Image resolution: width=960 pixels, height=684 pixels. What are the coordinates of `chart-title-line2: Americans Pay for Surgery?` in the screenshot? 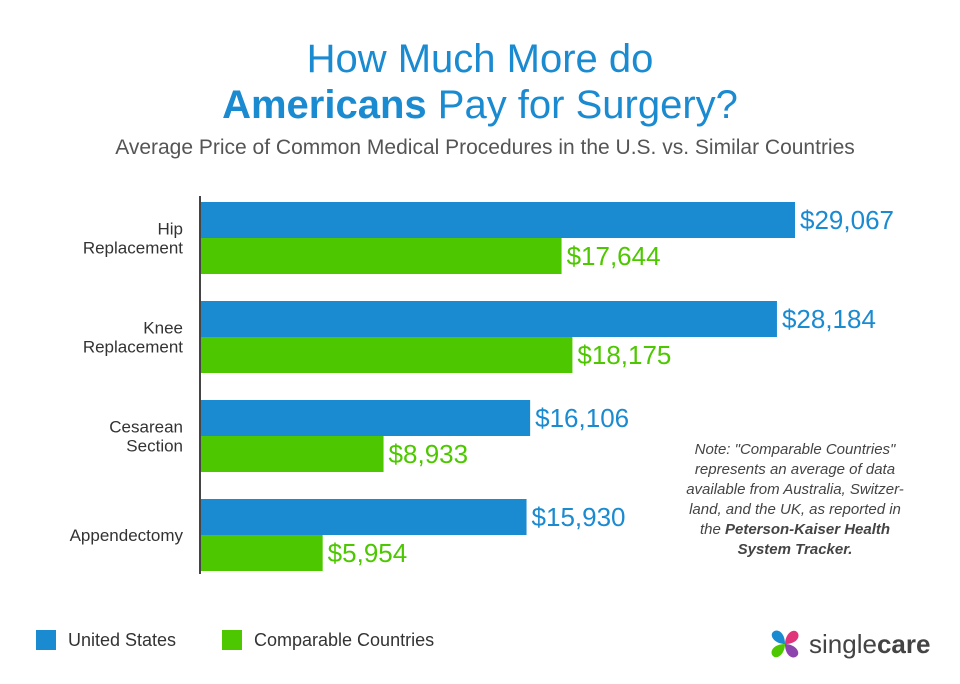 It's located at (480, 105).